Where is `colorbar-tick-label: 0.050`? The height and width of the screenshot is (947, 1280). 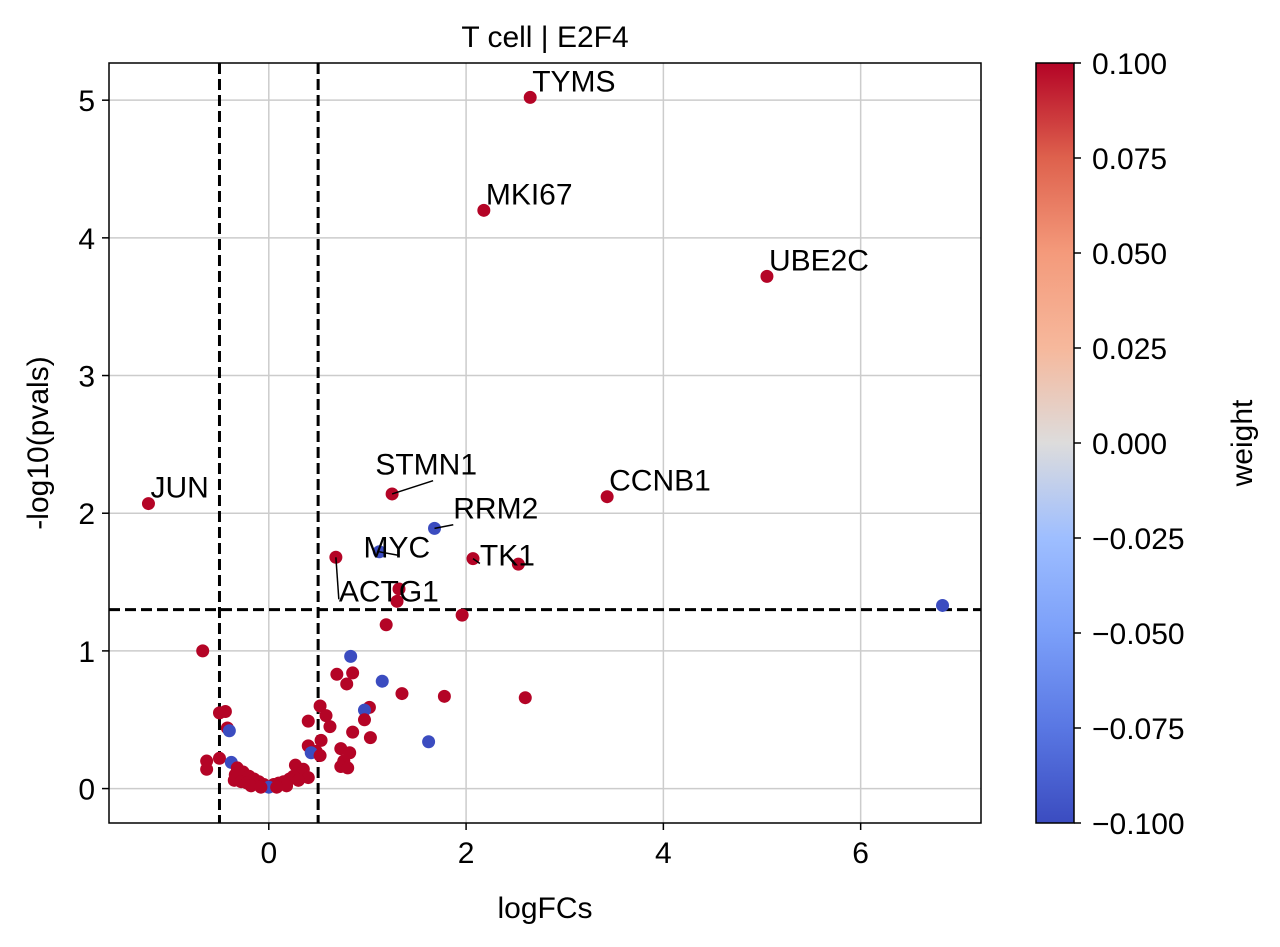
colorbar-tick-label: 0.050 is located at coordinates (1129, 254).